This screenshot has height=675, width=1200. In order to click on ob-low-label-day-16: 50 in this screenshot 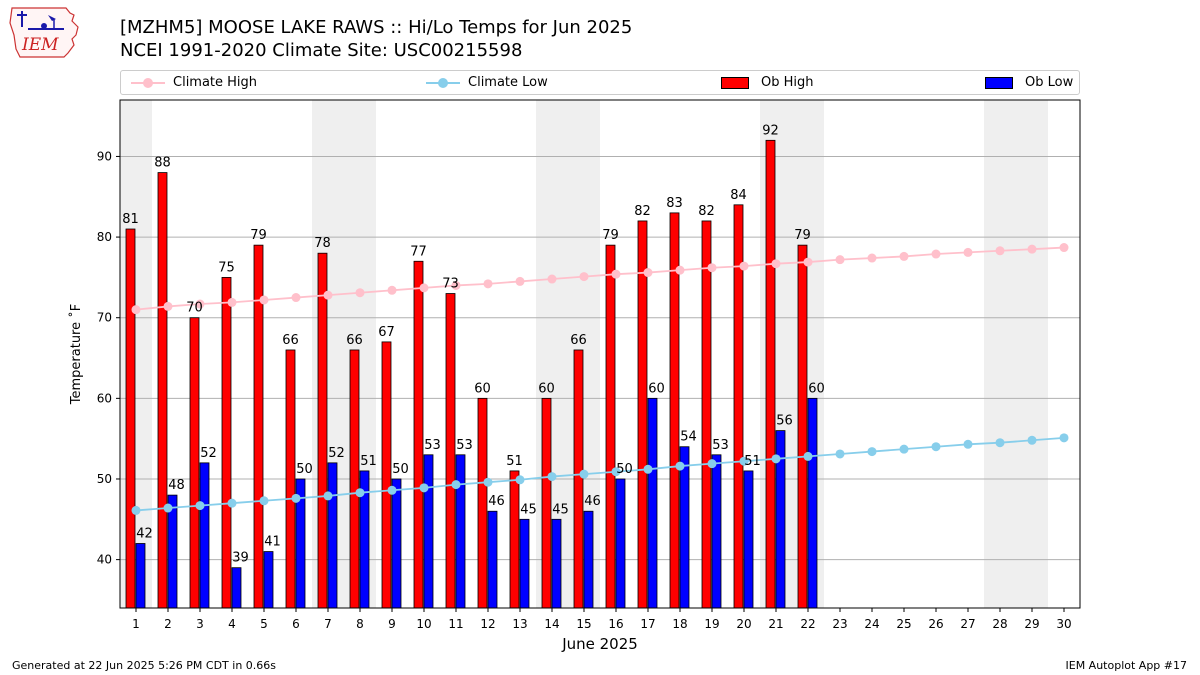, I will do `click(624, 469)`.